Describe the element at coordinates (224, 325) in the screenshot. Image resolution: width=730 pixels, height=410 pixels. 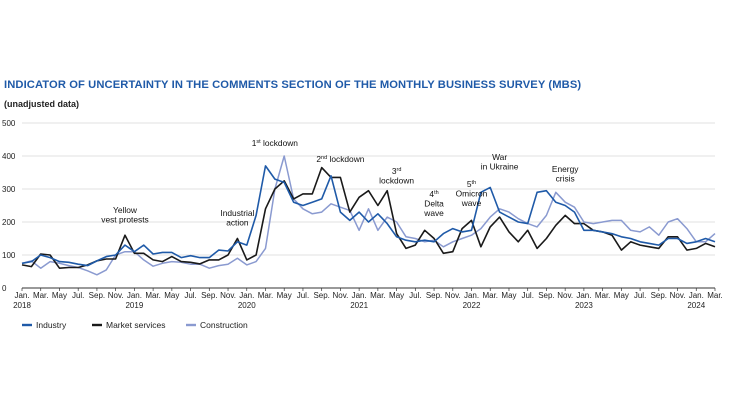
I see `legend-label: Construction` at that location.